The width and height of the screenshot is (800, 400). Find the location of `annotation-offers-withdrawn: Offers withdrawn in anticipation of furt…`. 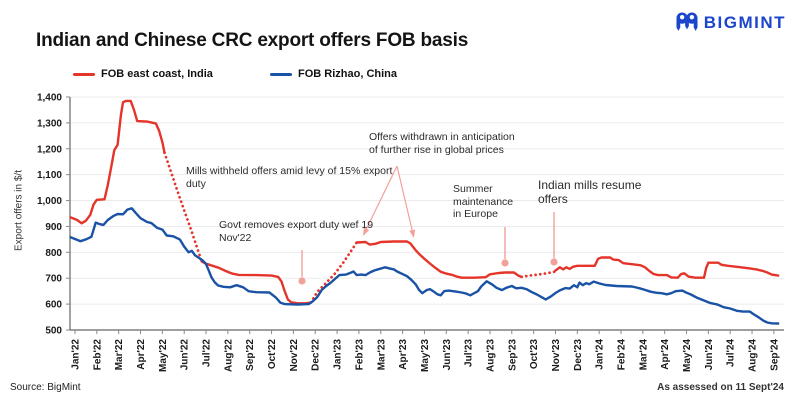

annotation-offers-withdrawn: Offers withdrawn in anticipation of furt… is located at coordinates (442, 143).